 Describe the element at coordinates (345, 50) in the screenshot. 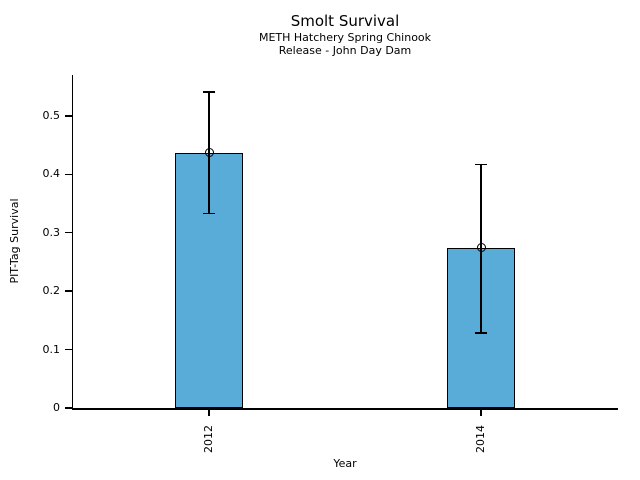

I see `chart-subtitle-line2: Release - John Day Dam` at that location.